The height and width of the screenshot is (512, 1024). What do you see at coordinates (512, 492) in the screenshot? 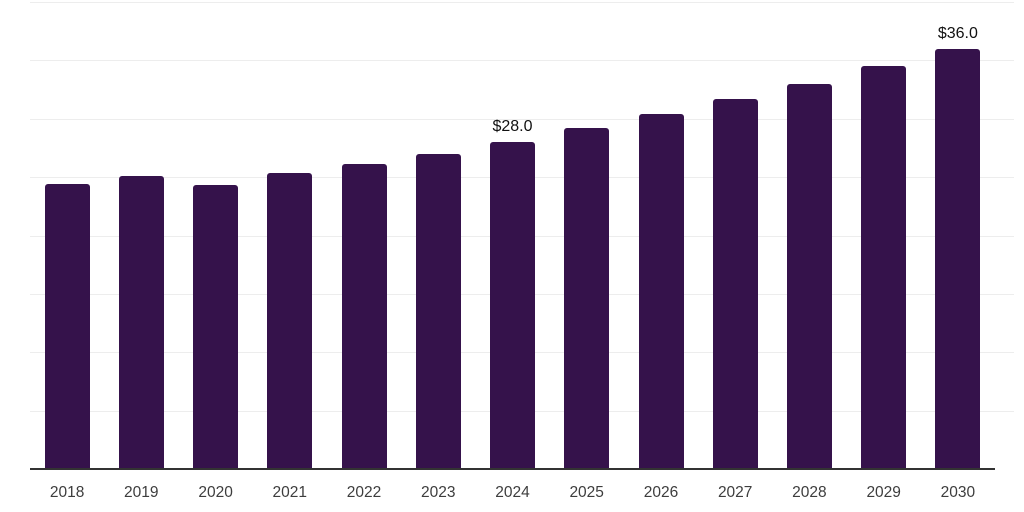
I see `x-tick-label-2024: 2024` at bounding box center [512, 492].